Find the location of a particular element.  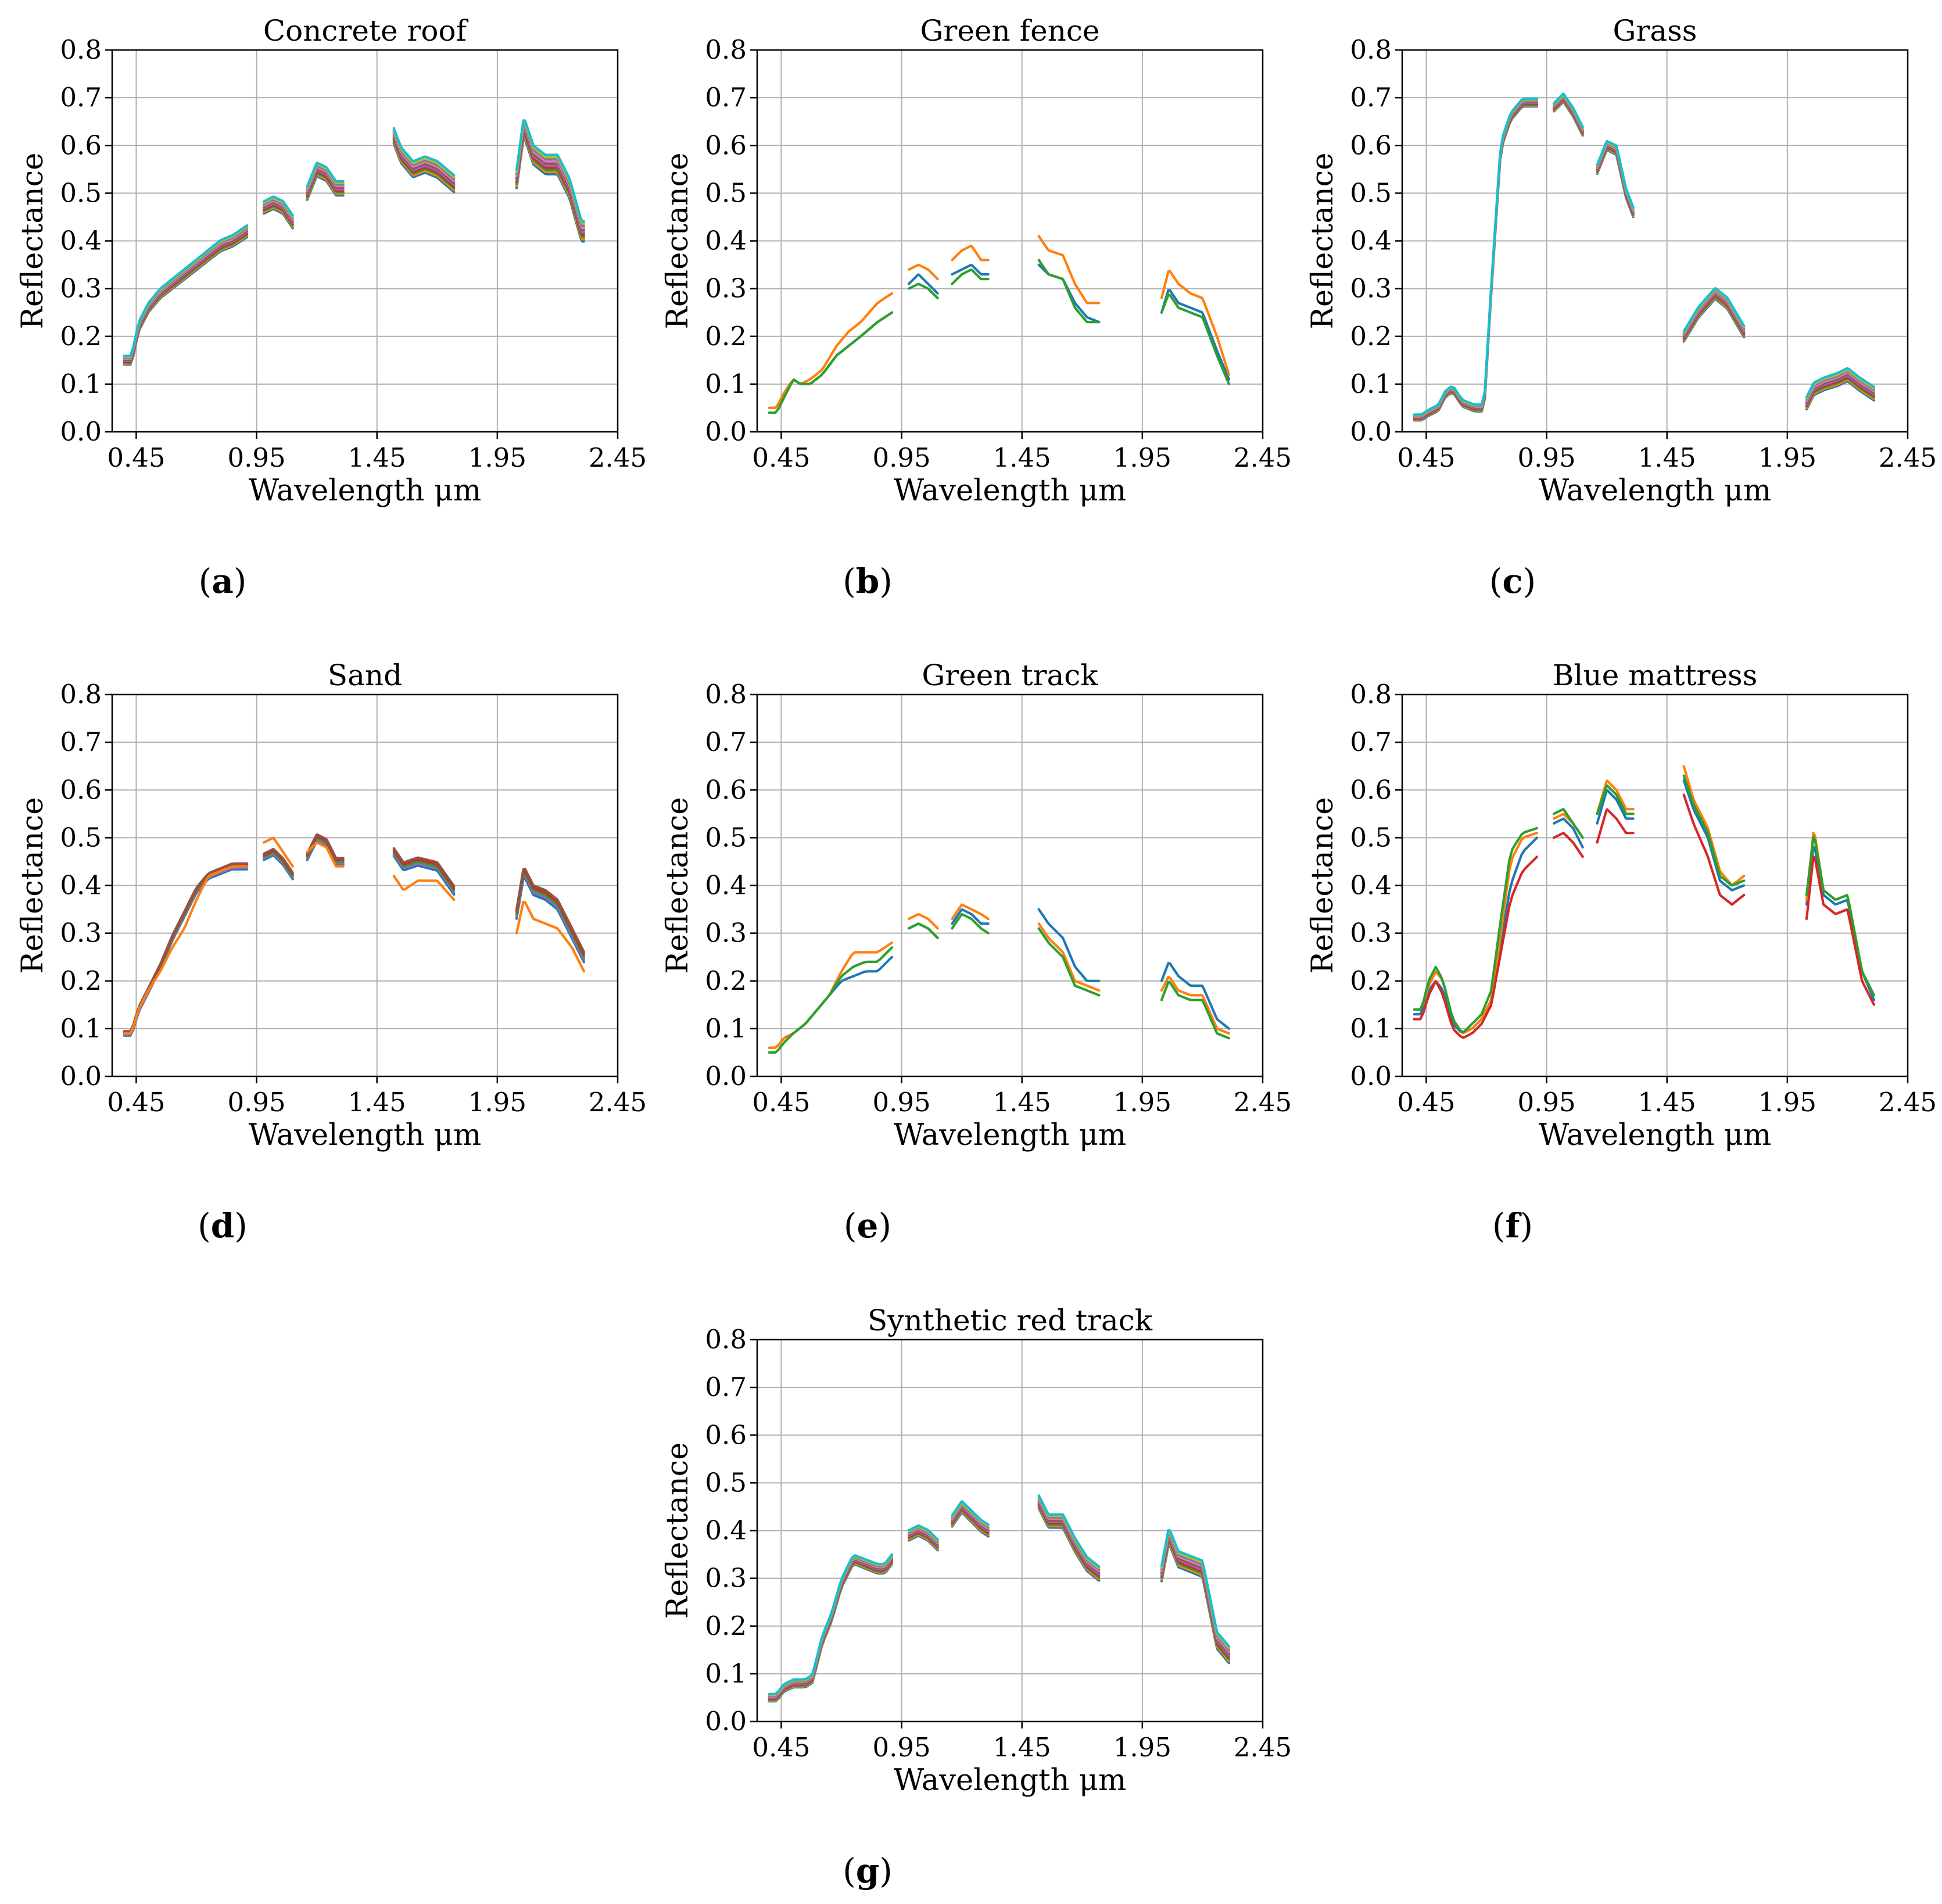

panel-label: (b) is located at coordinates (868, 581).